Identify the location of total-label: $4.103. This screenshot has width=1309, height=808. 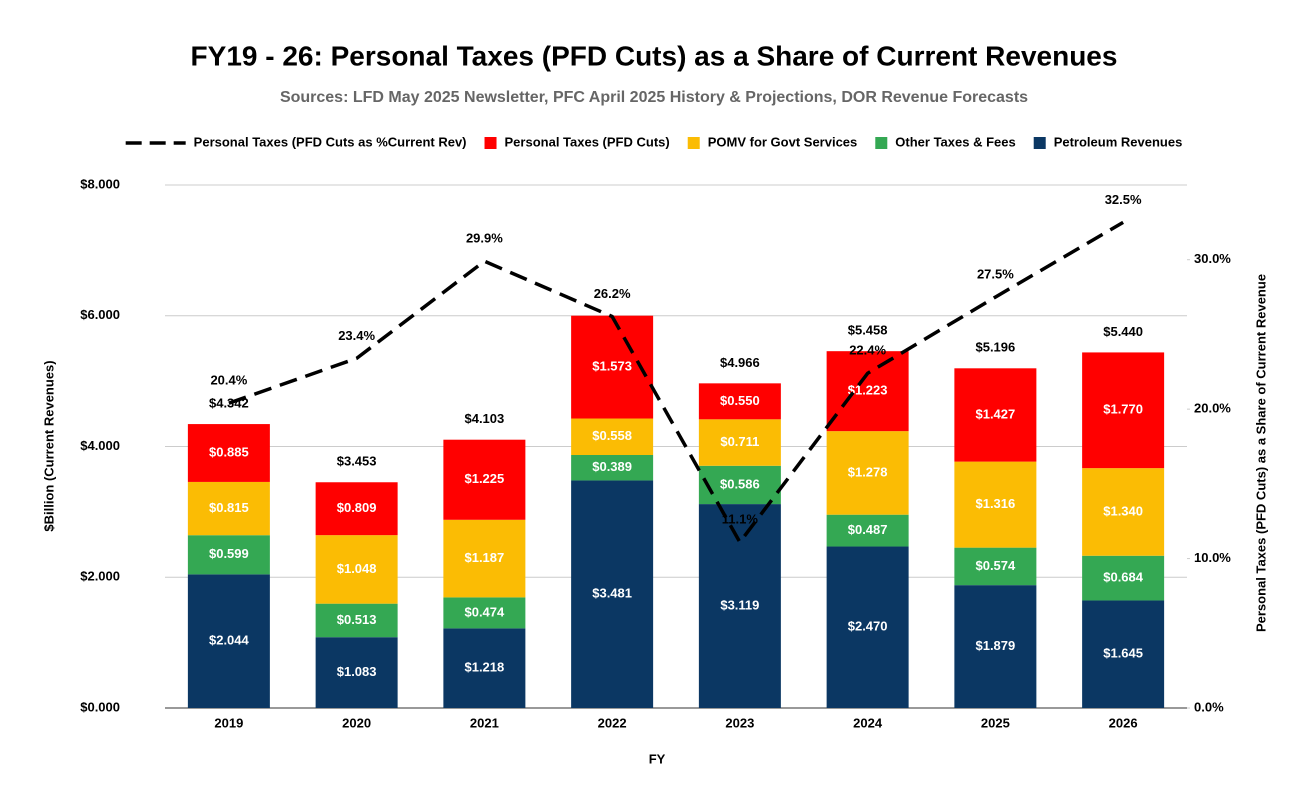
(484, 418).